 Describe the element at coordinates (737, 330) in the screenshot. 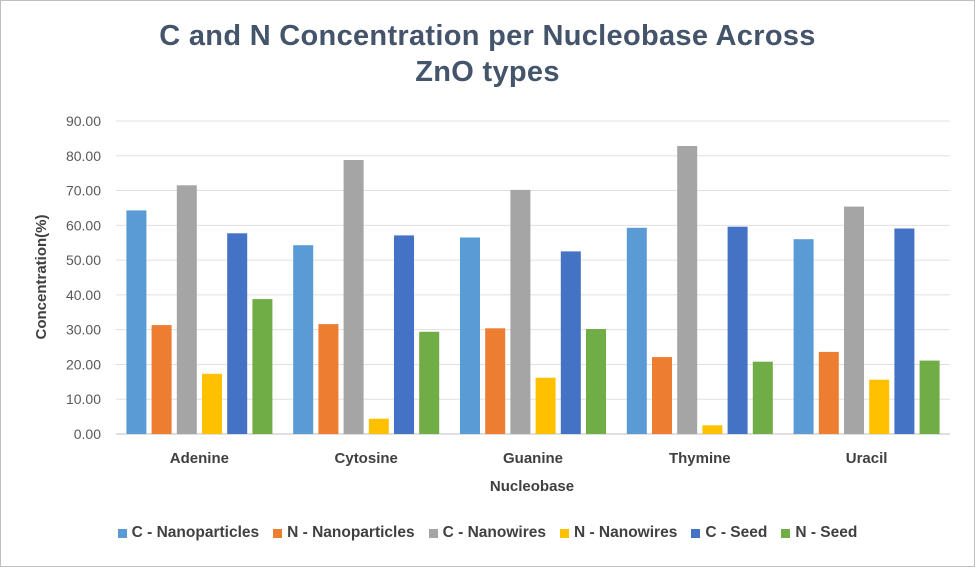

I see `bar-c-seed-thymine` at that location.